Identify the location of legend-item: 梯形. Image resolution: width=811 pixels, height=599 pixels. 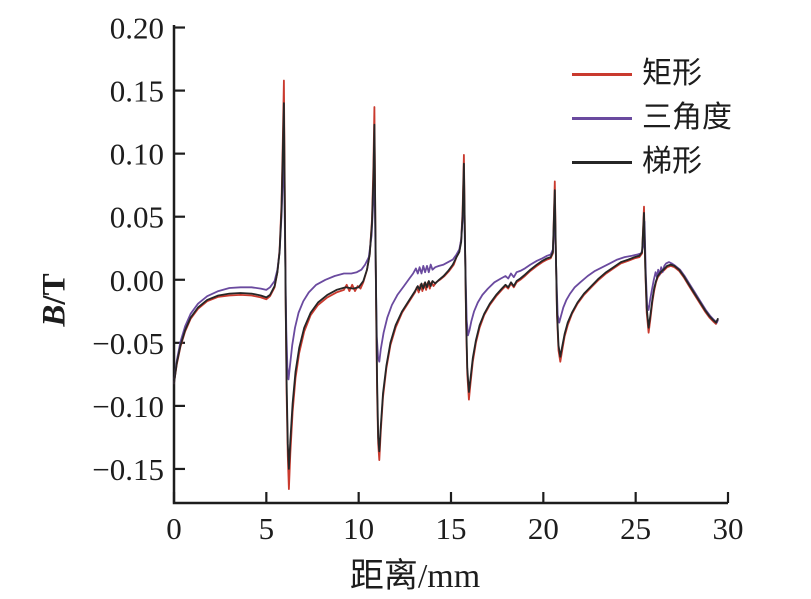
(652, 162).